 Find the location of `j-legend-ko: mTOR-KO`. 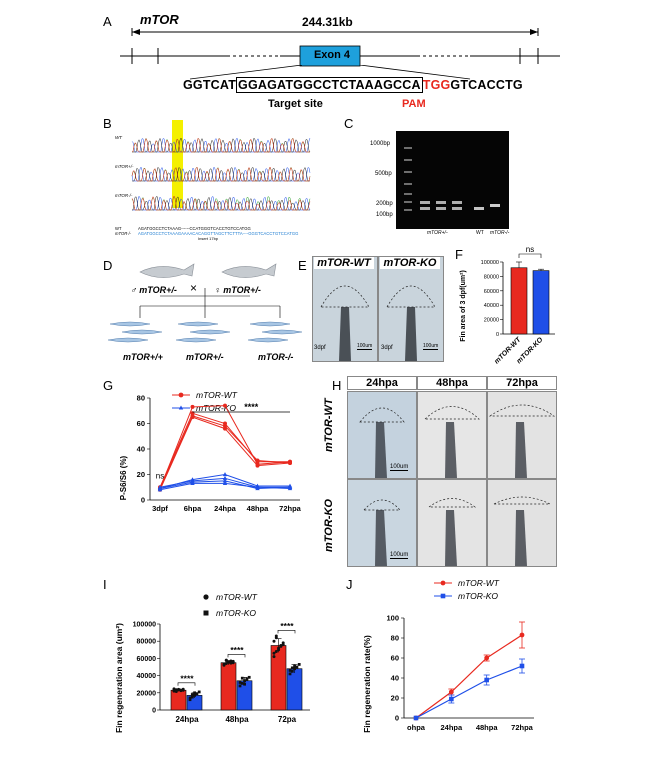

j-legend-ko: mTOR-KO is located at coordinates (478, 596).